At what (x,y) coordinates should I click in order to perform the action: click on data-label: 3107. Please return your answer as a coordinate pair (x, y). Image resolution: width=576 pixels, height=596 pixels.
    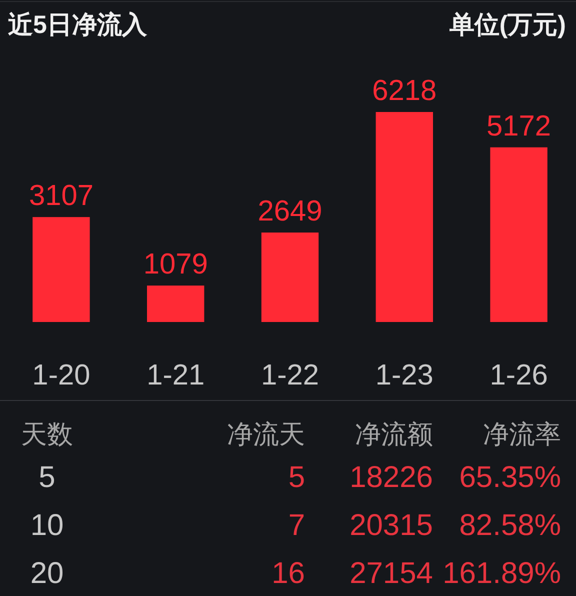
    Looking at the image, I should click on (61, 196).